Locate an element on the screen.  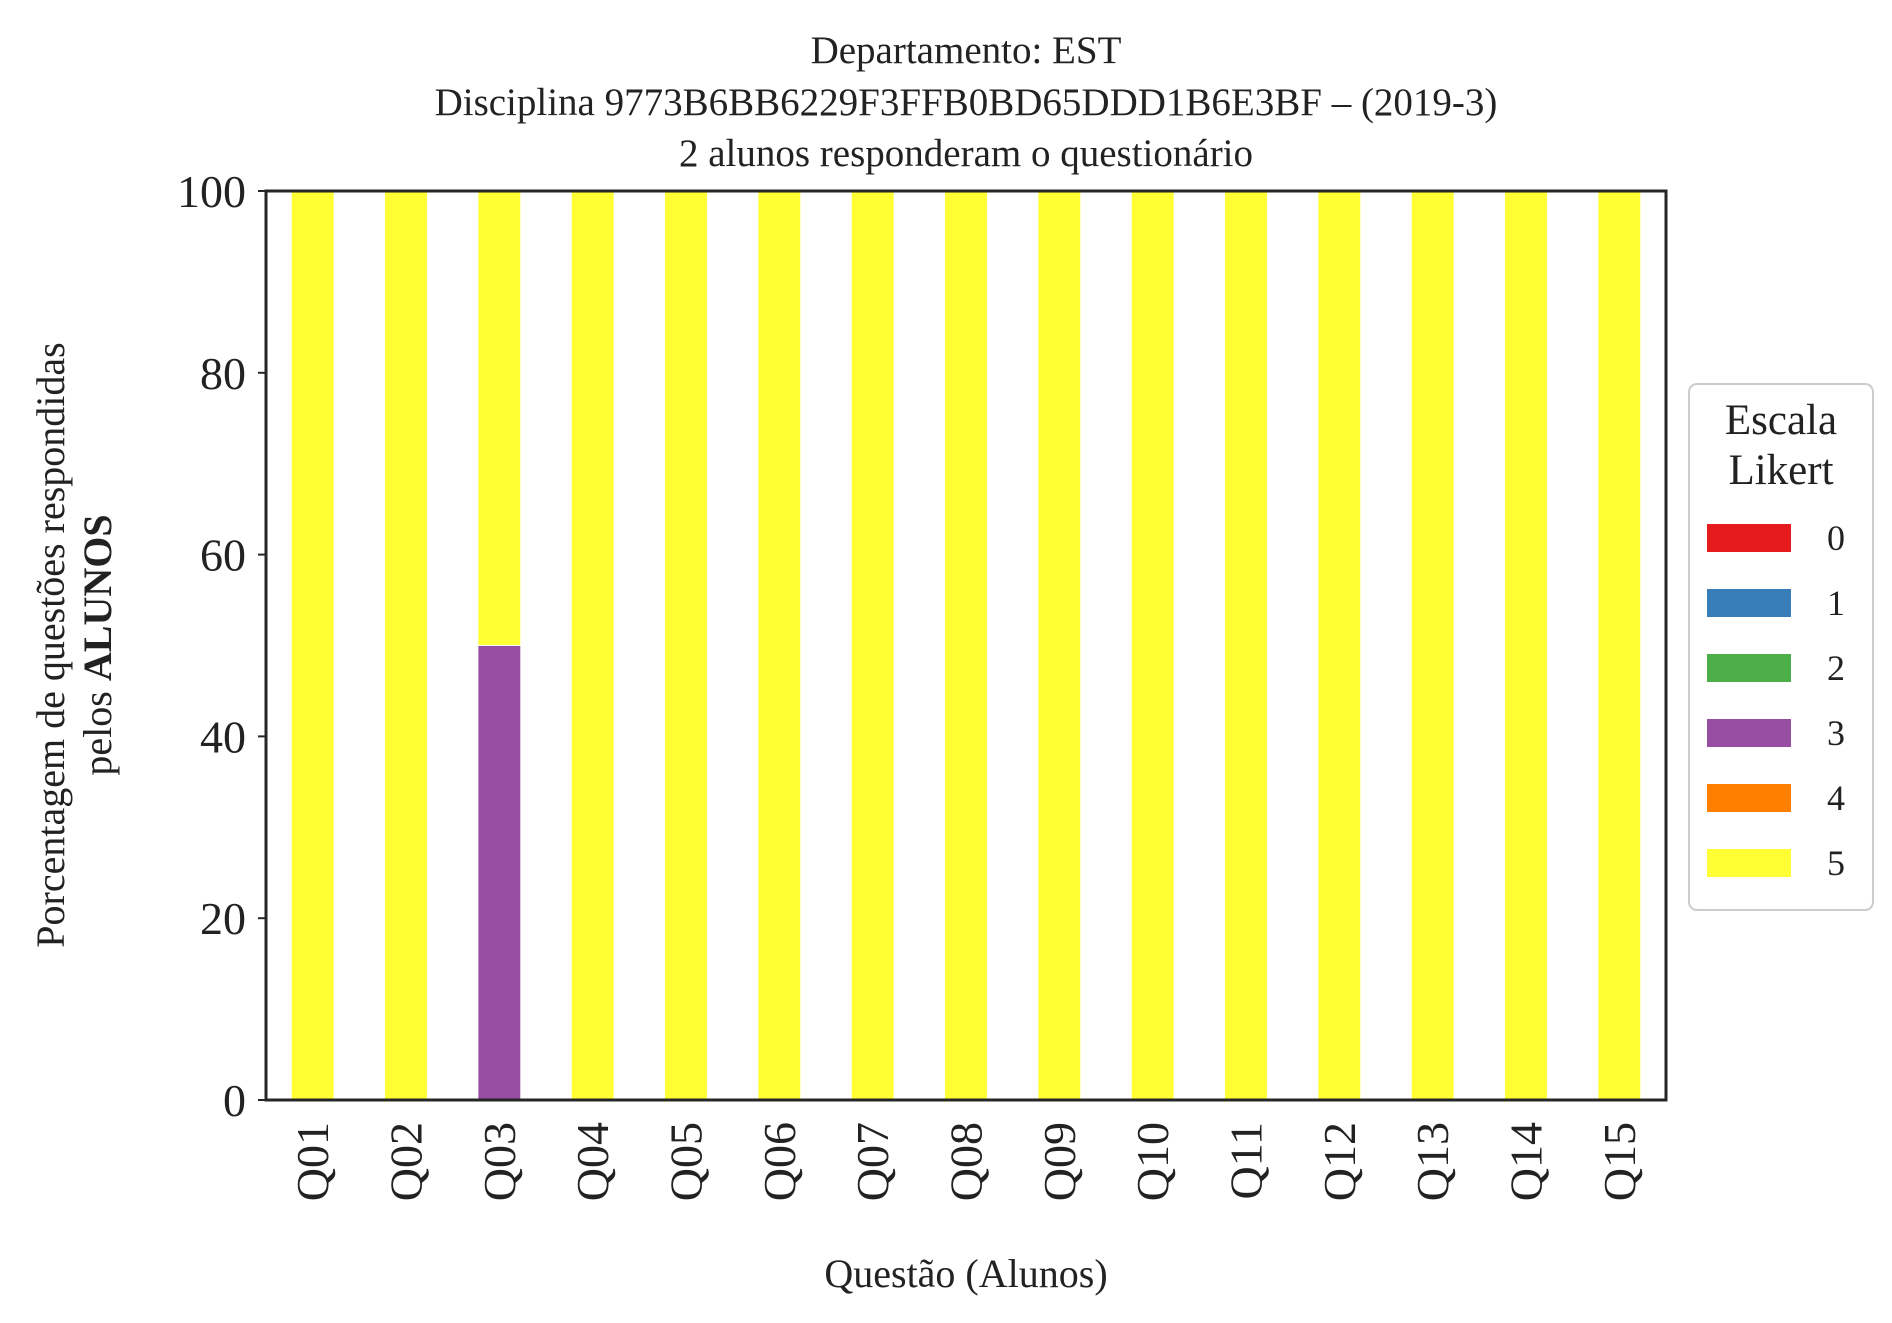
x-tick-label: Q03 is located at coordinates (499, 1161).